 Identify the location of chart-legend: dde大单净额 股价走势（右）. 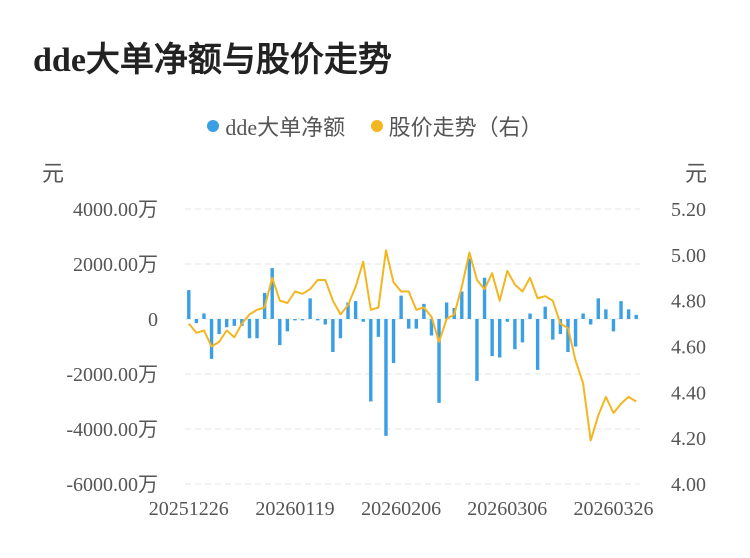
(375, 126).